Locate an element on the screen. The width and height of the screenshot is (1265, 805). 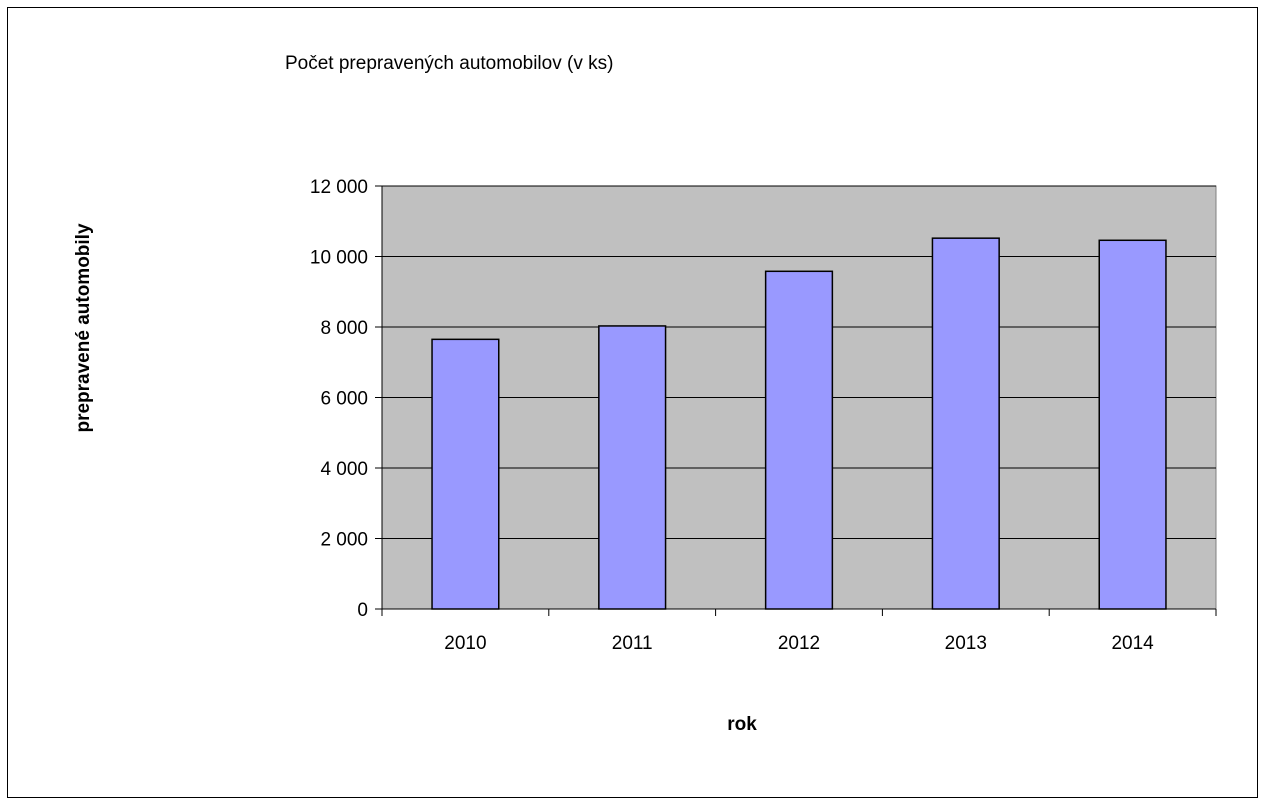
bar-2010 is located at coordinates (465, 474).